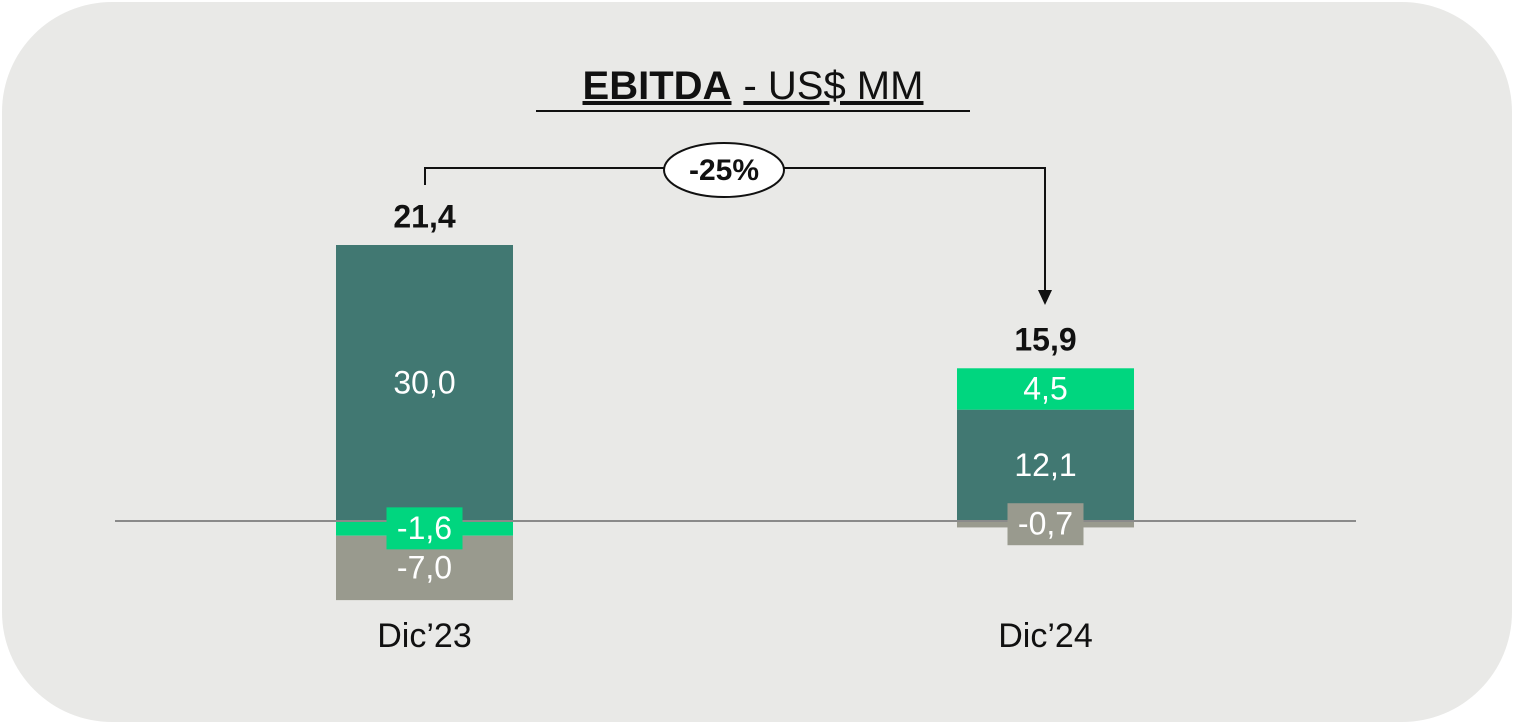  I want to click on value-label: -7,0, so click(424, 567).